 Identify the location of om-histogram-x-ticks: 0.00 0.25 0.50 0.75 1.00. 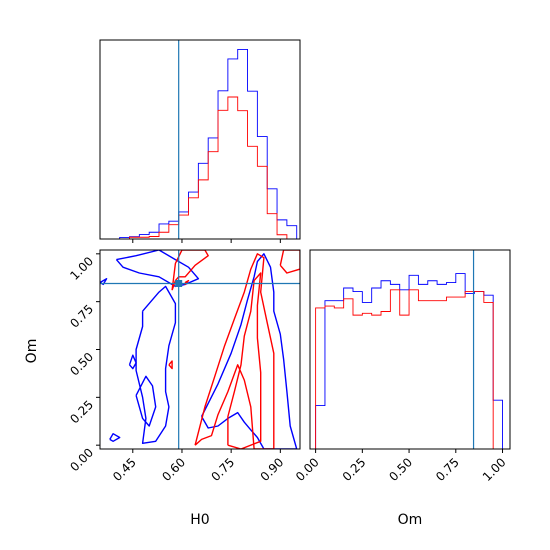
(401, 466).